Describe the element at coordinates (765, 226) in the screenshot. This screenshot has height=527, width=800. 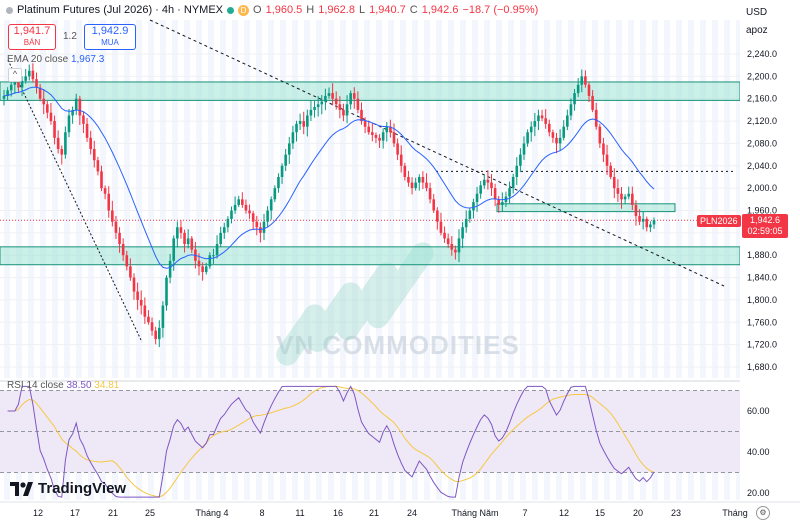
I see `last-price-tag: 1,942.6 02:59:05` at that location.